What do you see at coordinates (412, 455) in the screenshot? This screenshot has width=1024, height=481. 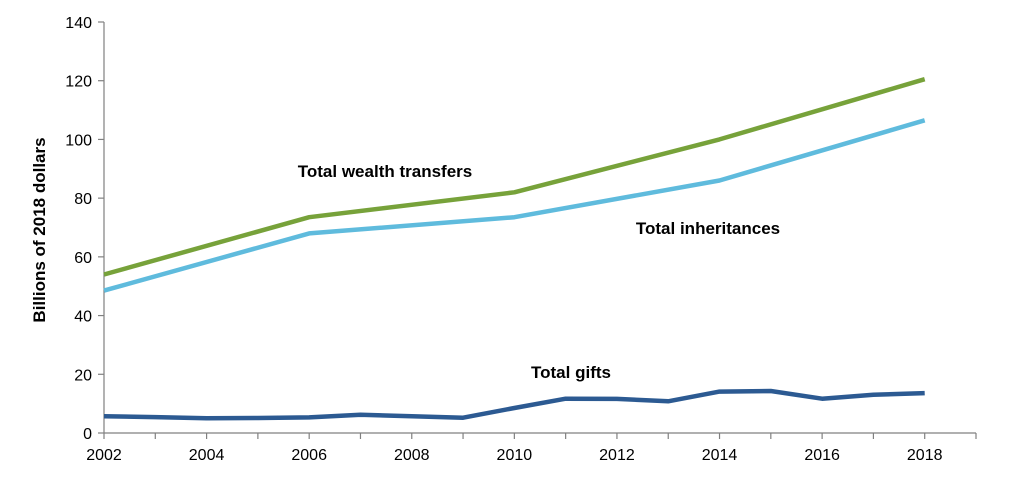 I see `x-tick-label: 2008` at bounding box center [412, 455].